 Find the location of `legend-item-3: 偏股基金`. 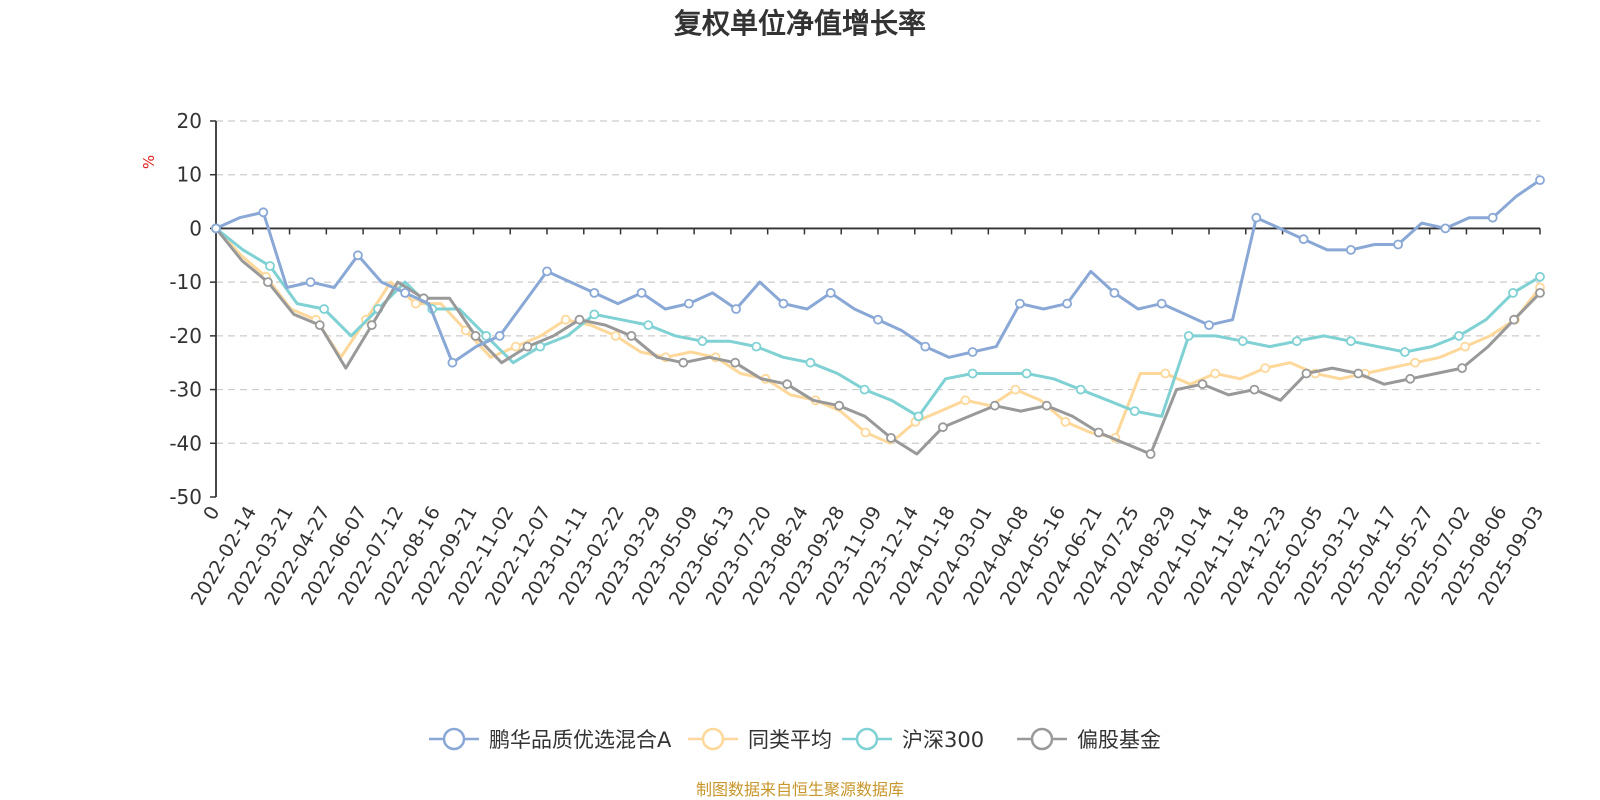

legend-item-3: 偏股基金 is located at coordinates (1089, 739).